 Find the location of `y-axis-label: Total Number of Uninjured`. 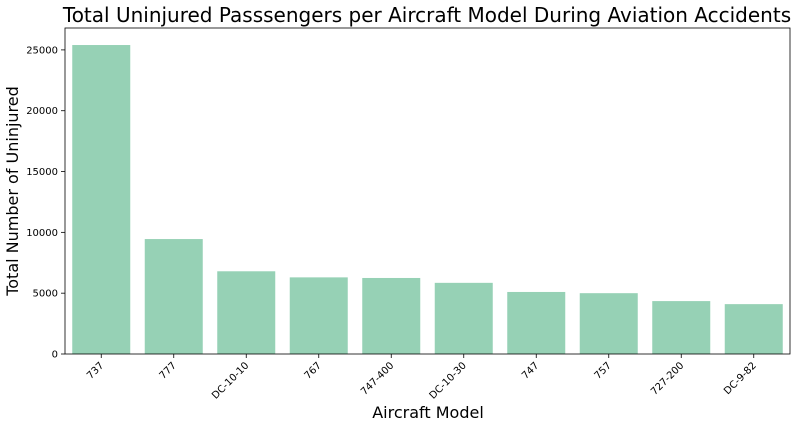

y-axis-label: Total Number of Uninjured is located at coordinates (12, 191).